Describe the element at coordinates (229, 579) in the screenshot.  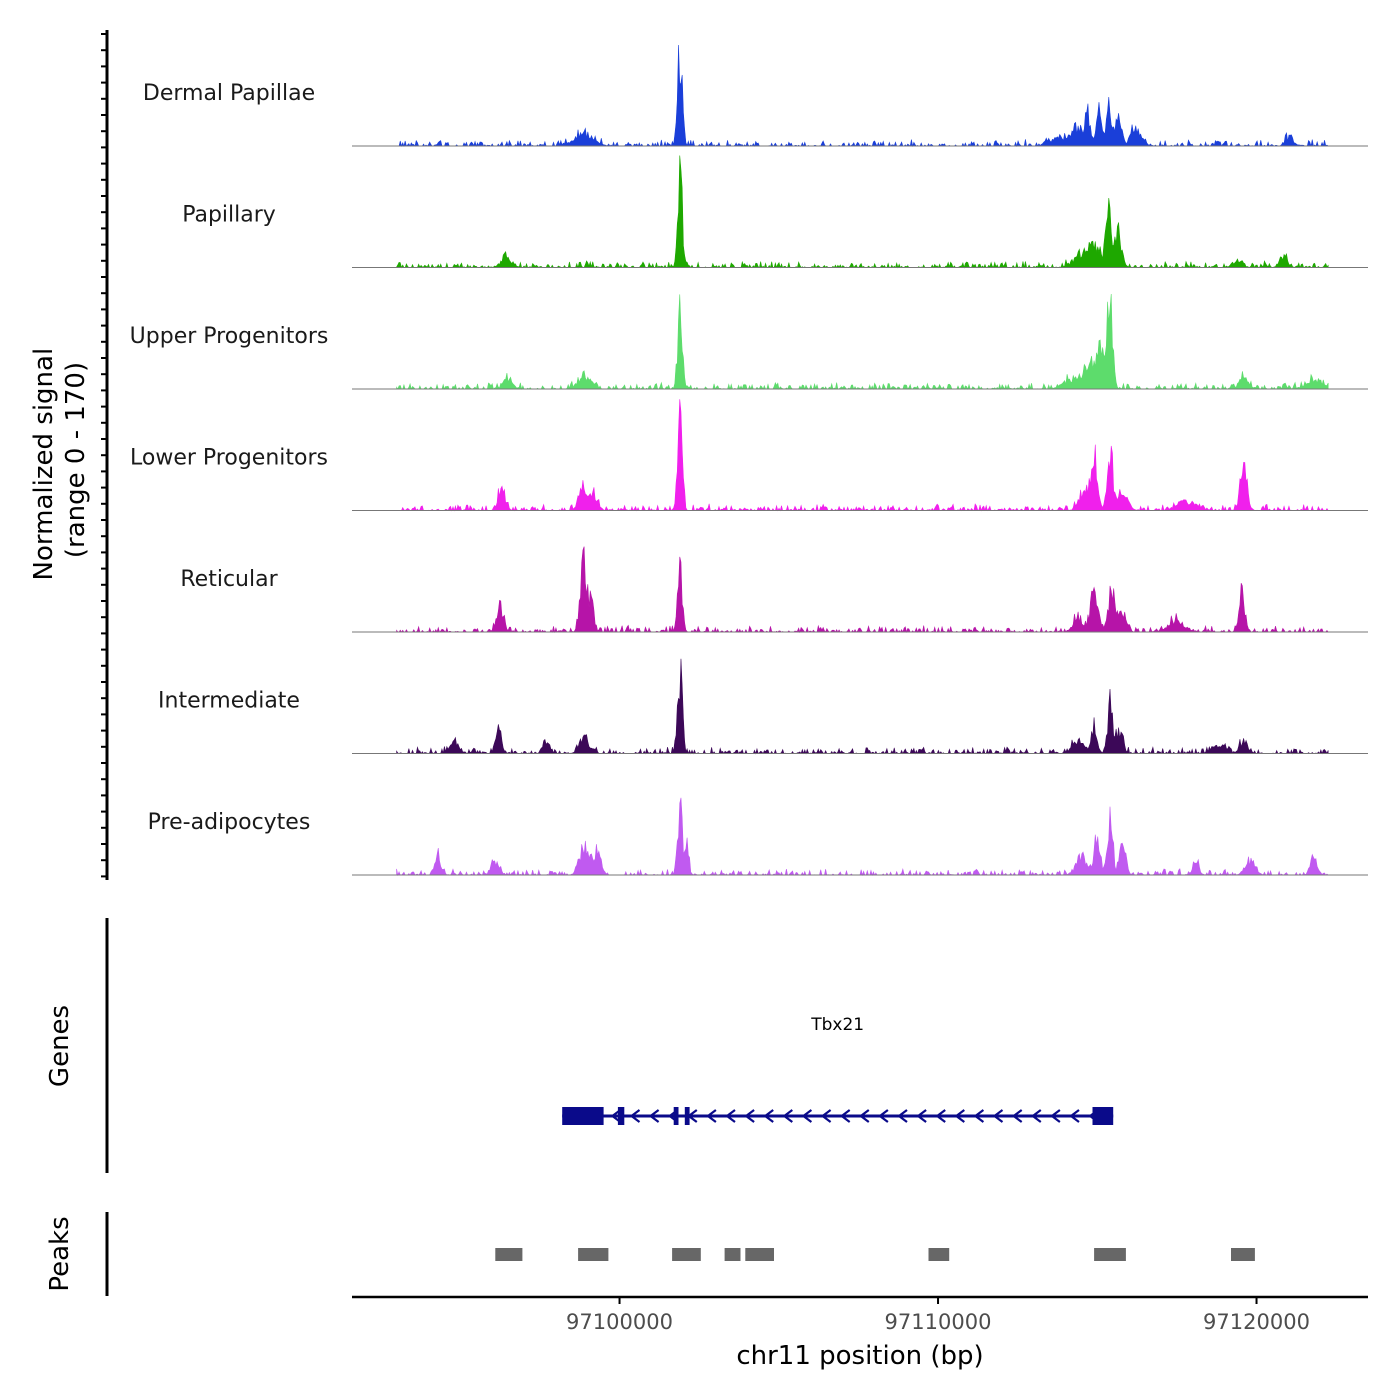
I see `track-label: Reticular` at that location.